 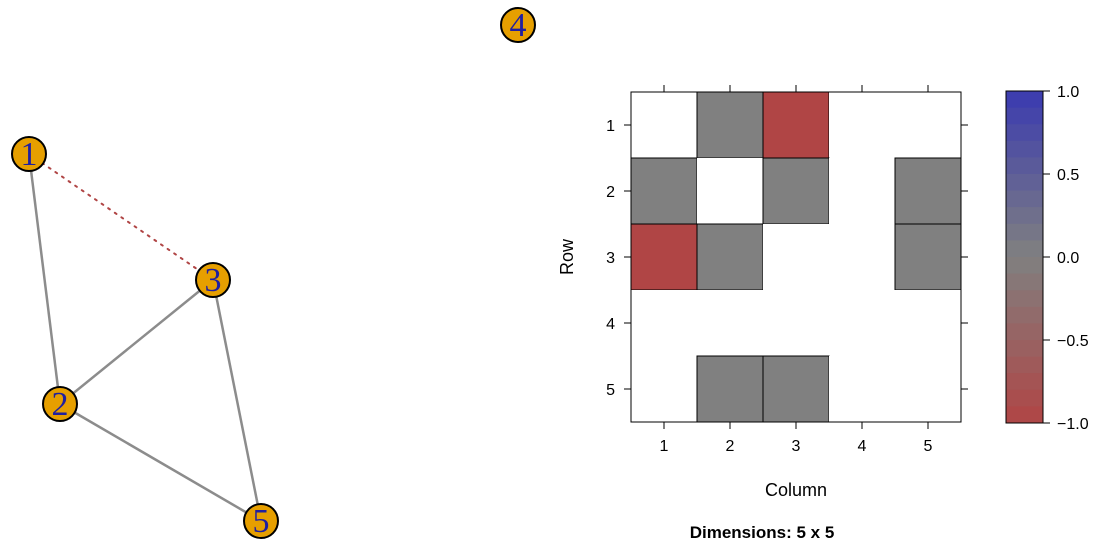 I want to click on network-edges, so click(x=145, y=338).